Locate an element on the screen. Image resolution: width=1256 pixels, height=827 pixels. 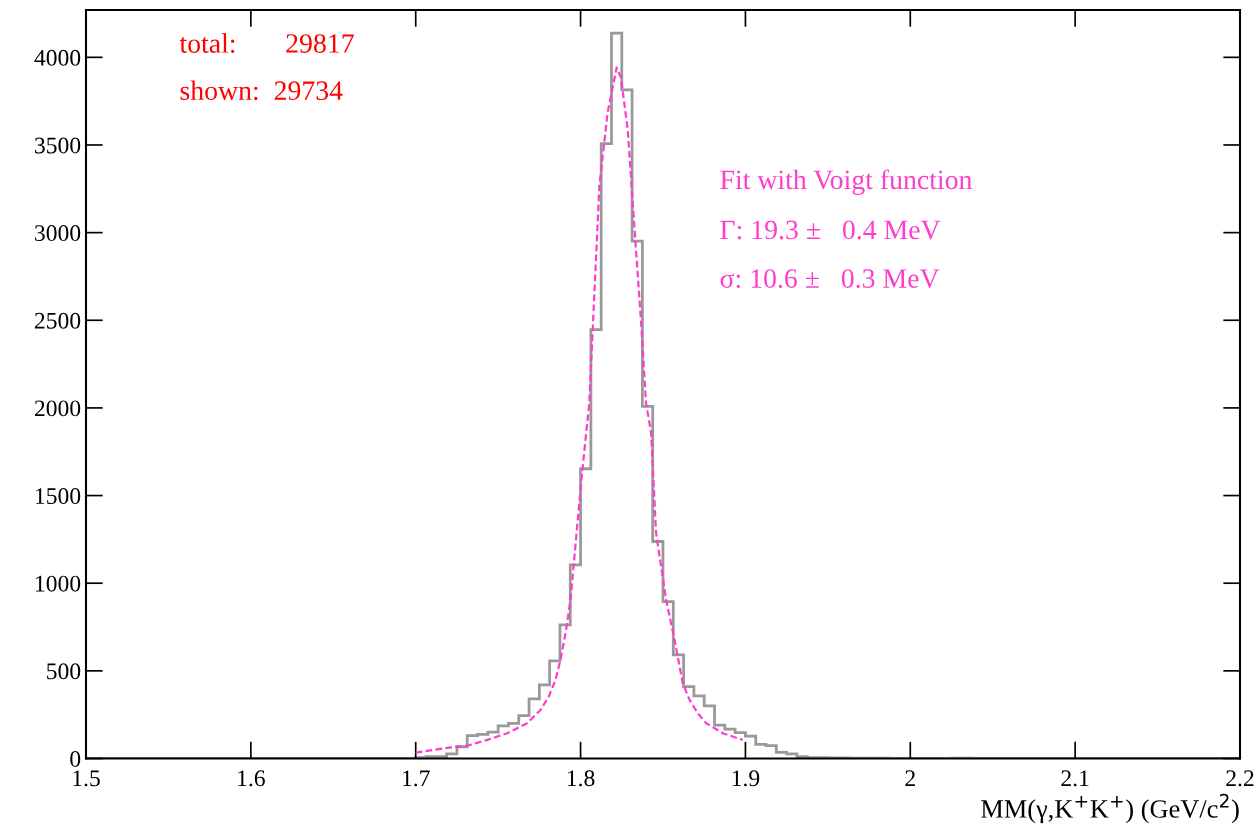
y-tick-label: 0 is located at coordinates (75, 758).